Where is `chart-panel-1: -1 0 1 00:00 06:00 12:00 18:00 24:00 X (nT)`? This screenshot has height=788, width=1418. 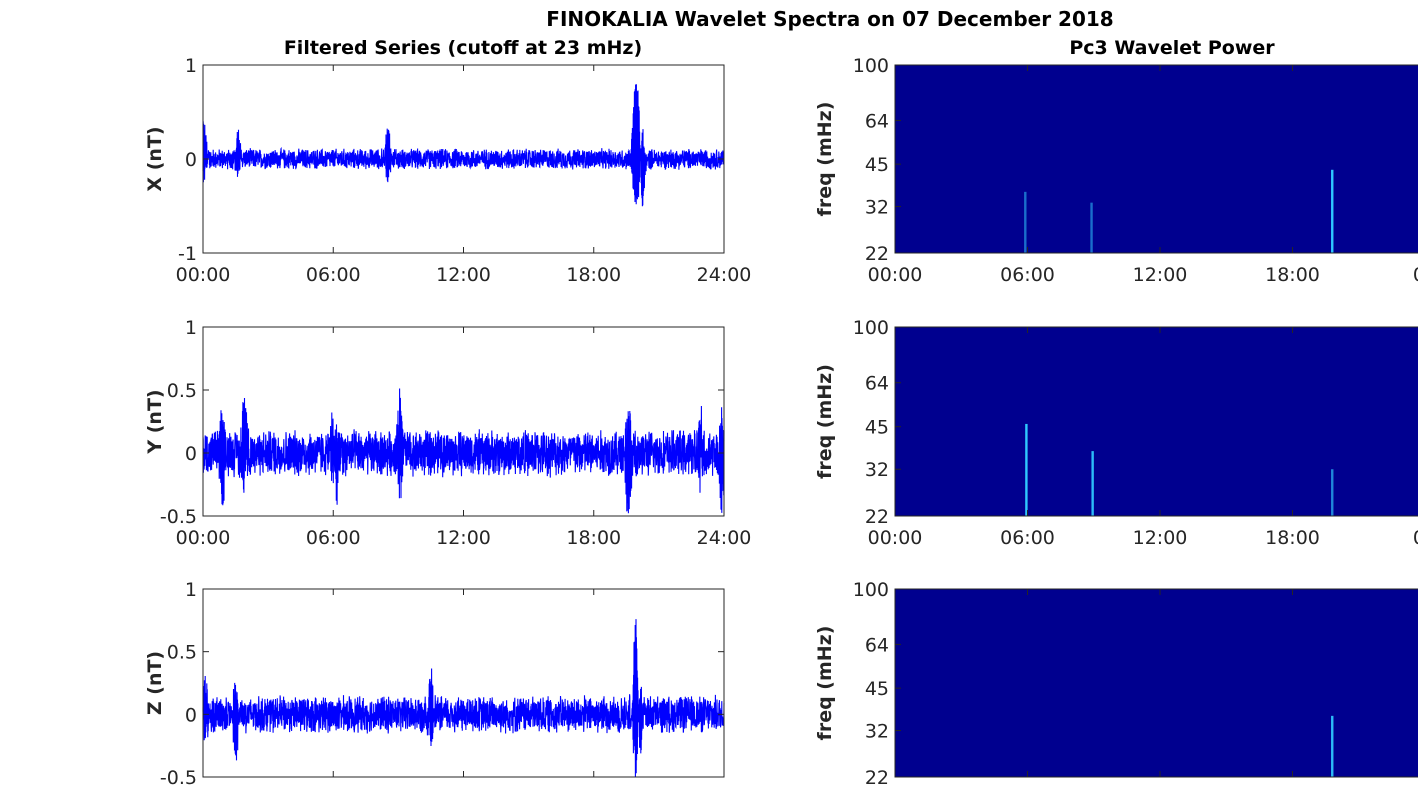 chart-panel-1: -1 0 1 00:00 06:00 12:00 18:00 24:00 X (nT) is located at coordinates (447, 170).